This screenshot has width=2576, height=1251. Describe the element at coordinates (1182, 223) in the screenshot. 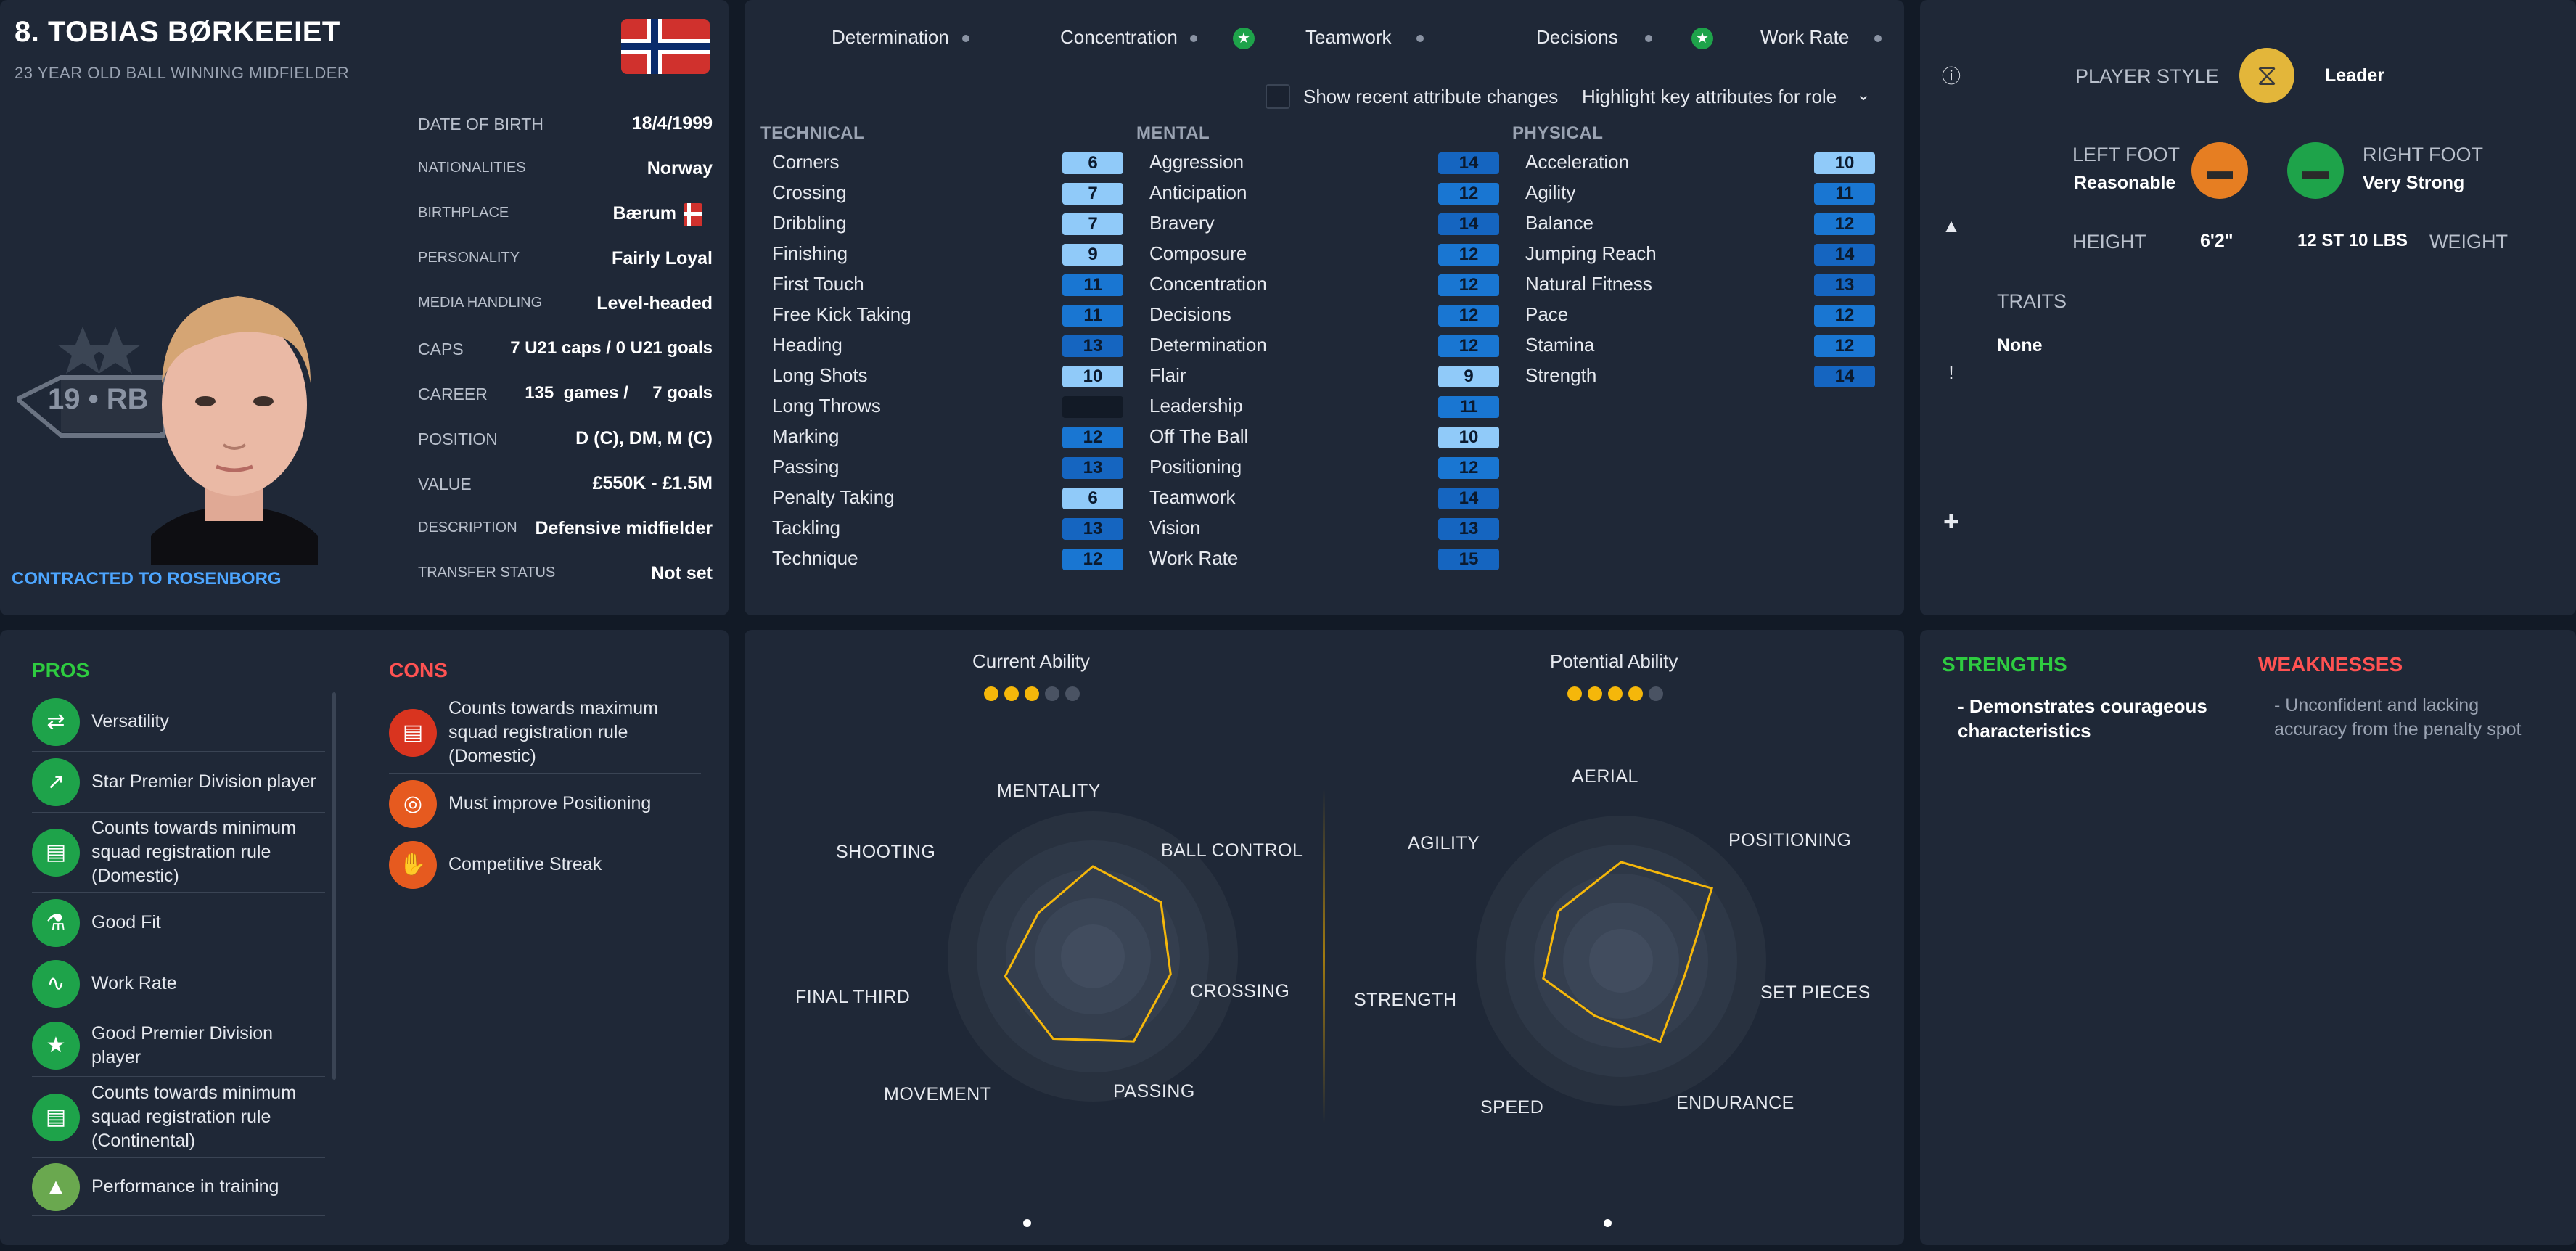

I see `attr-name: Bravery` at that location.